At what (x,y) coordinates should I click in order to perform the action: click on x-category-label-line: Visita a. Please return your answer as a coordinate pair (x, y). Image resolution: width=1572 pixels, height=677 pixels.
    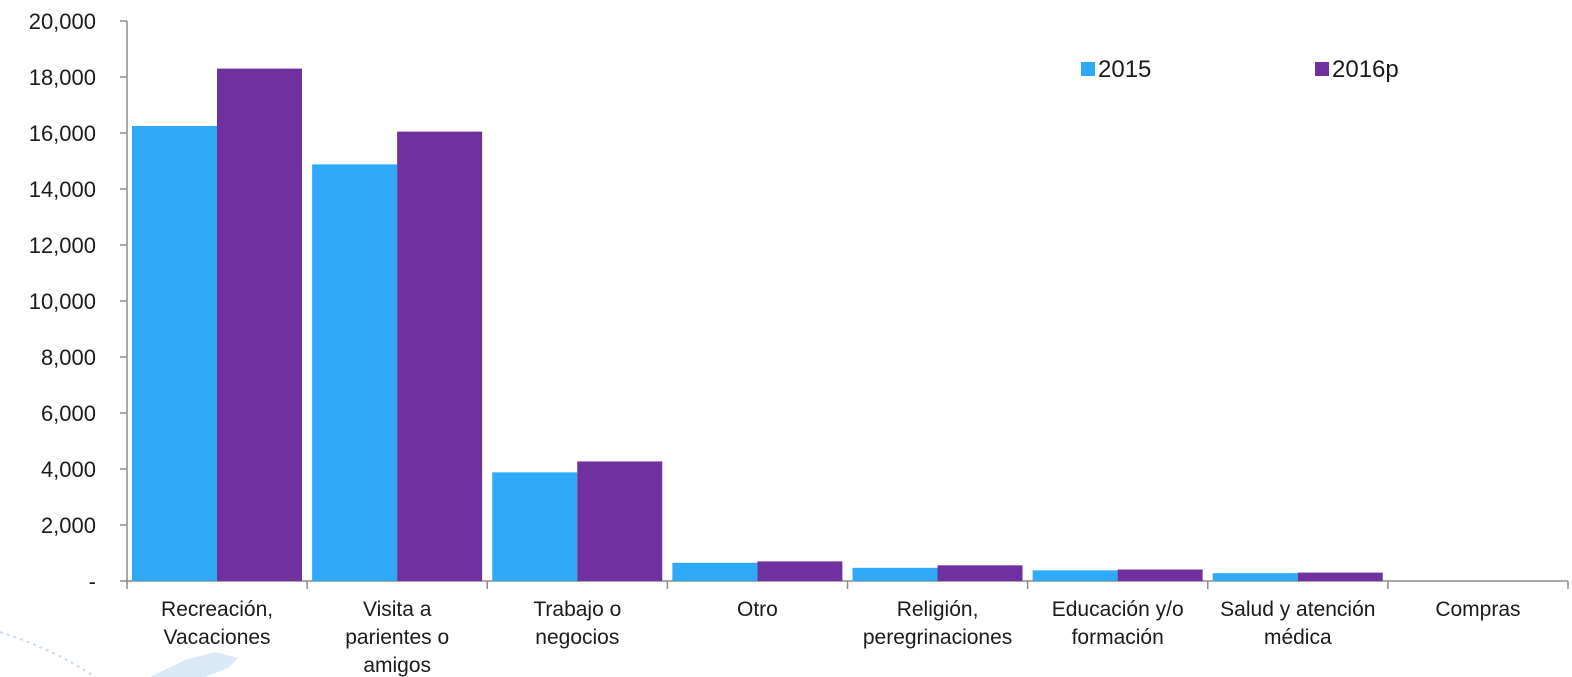
    Looking at the image, I should click on (397, 609).